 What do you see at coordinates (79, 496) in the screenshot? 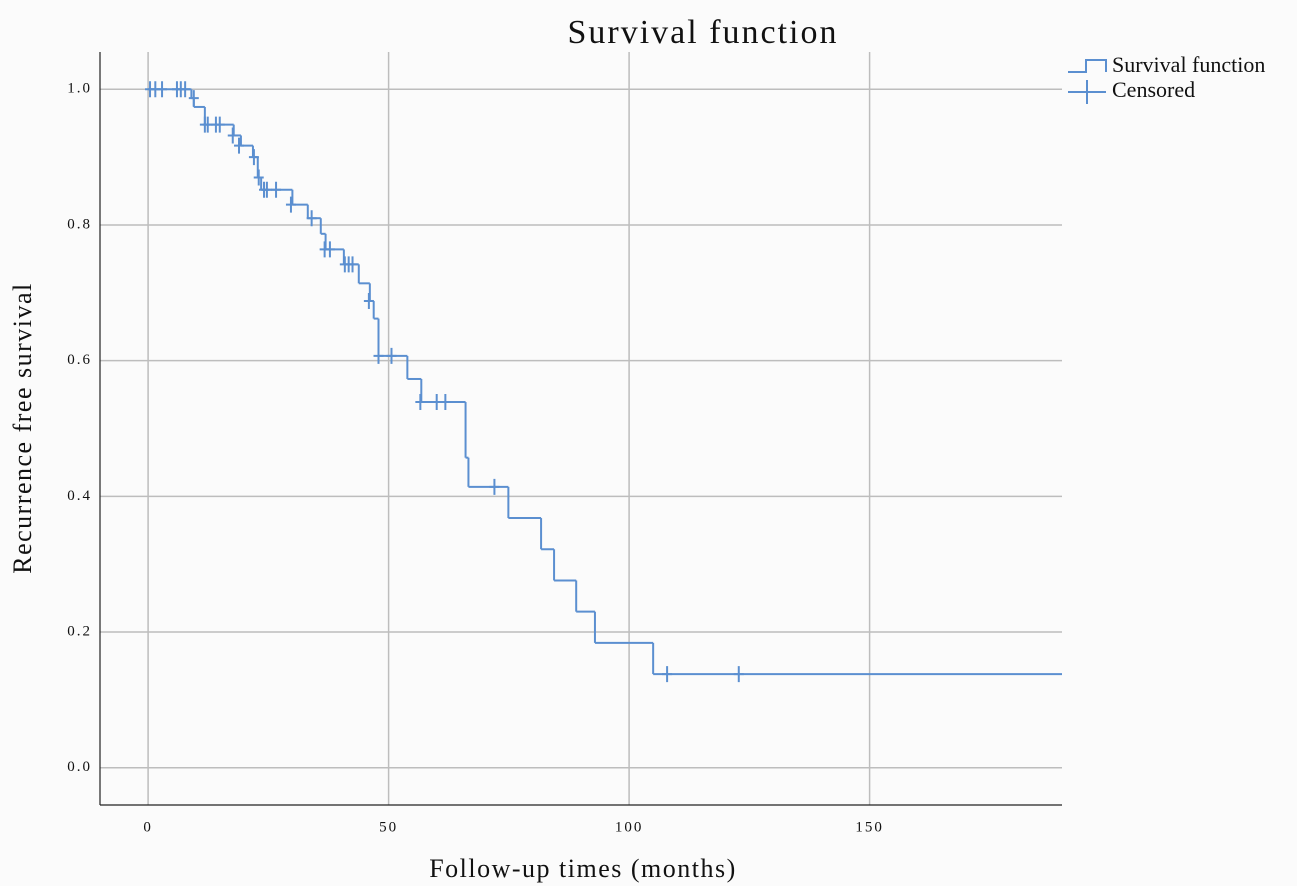
I see `y-tick-label: 0.4` at bounding box center [79, 496].